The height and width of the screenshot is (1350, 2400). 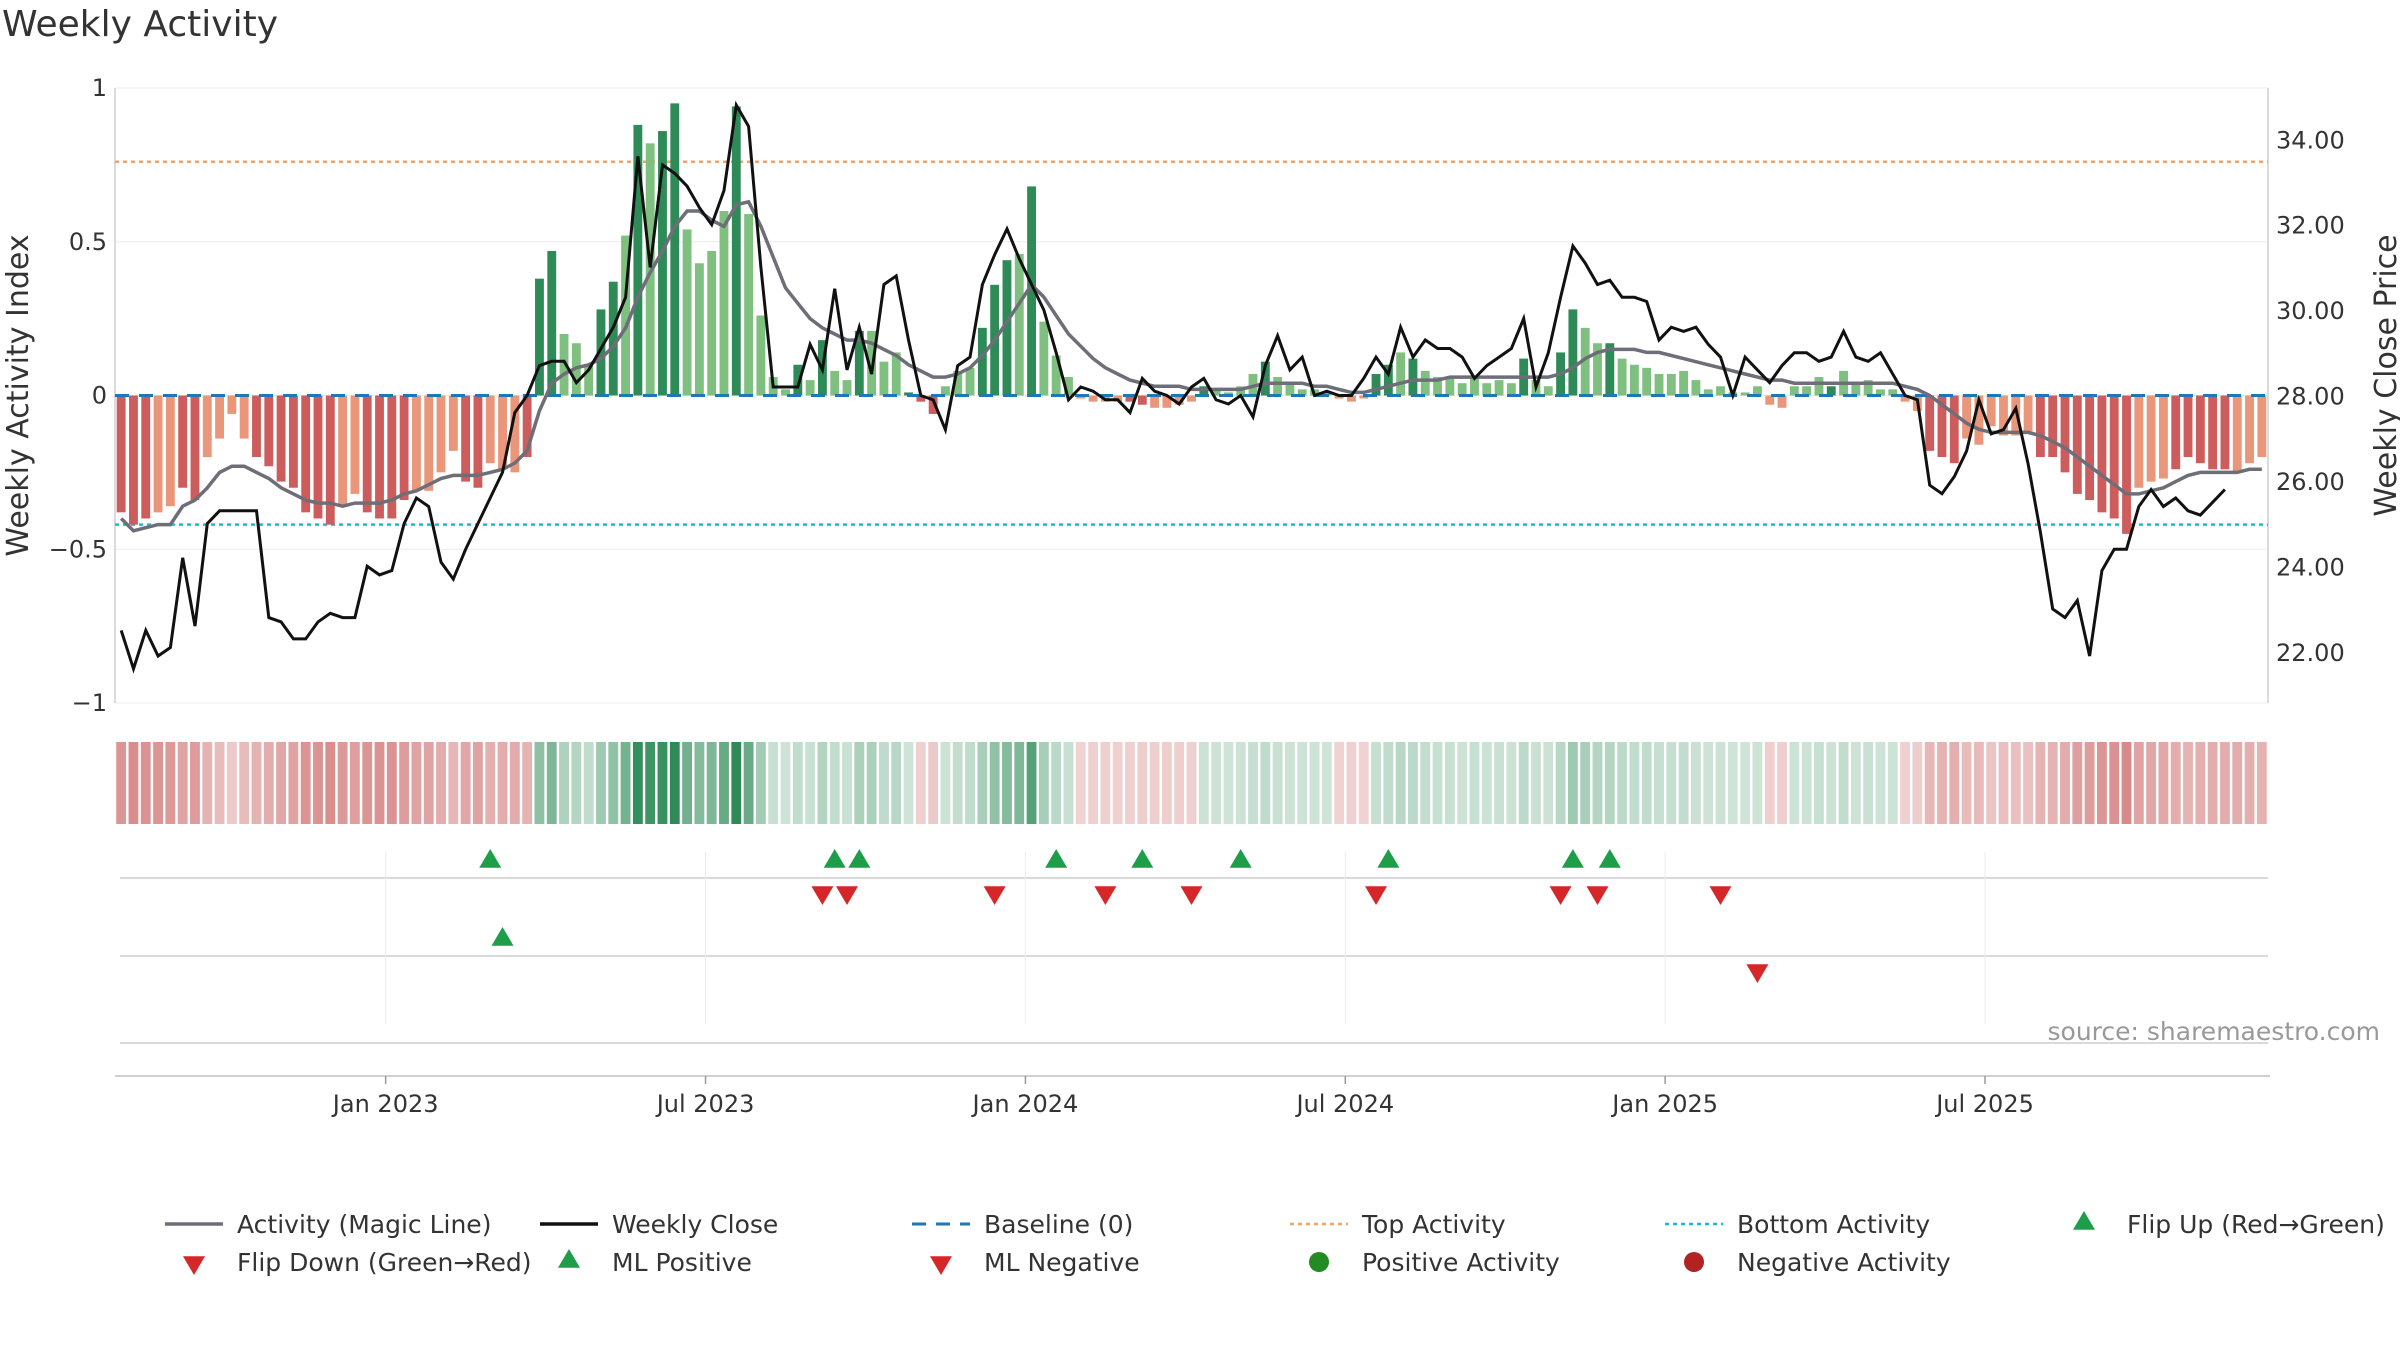 What do you see at coordinates (1124, 916) in the screenshot?
I see `signal-markers` at bounding box center [1124, 916].